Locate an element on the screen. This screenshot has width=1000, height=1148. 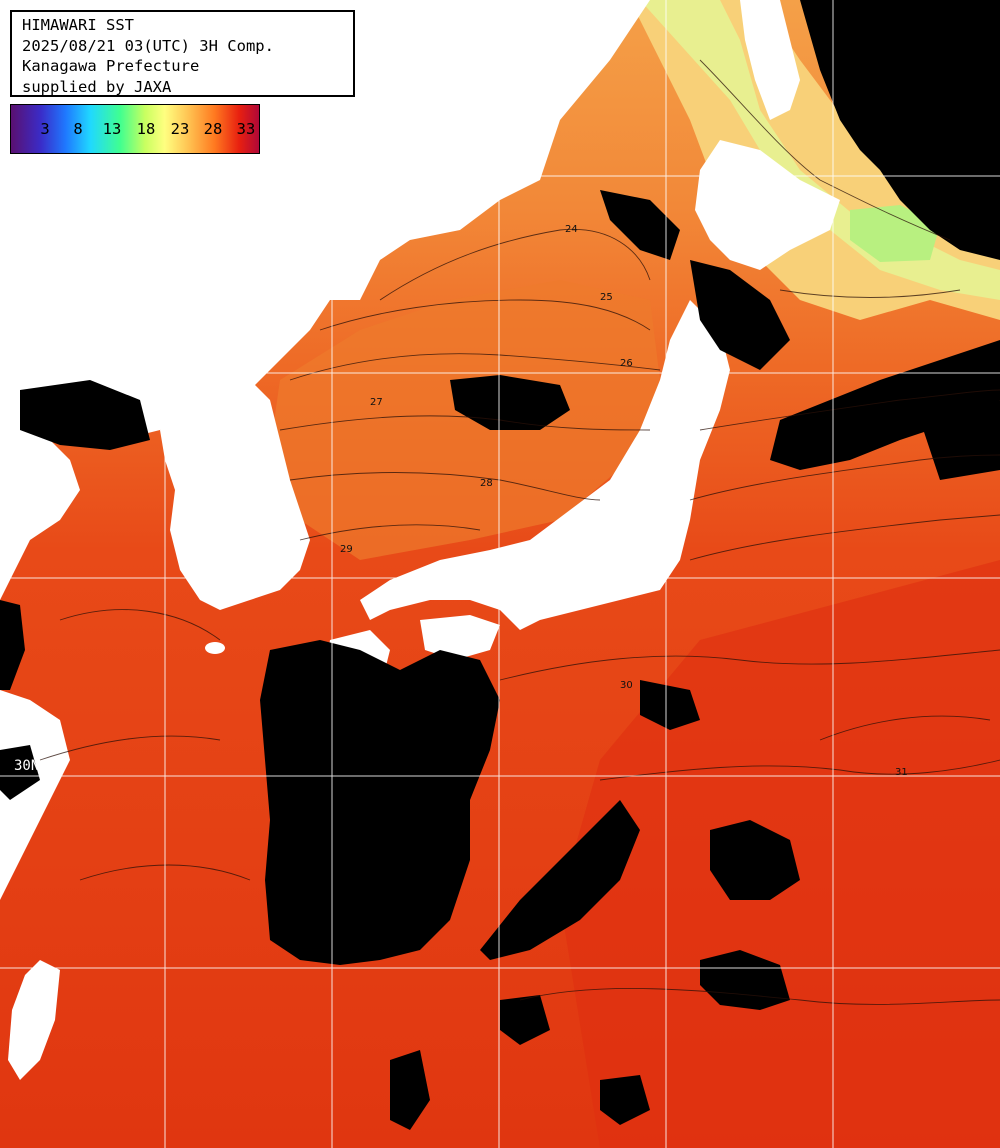
contour-30-e is located at coordinates (759, 996).